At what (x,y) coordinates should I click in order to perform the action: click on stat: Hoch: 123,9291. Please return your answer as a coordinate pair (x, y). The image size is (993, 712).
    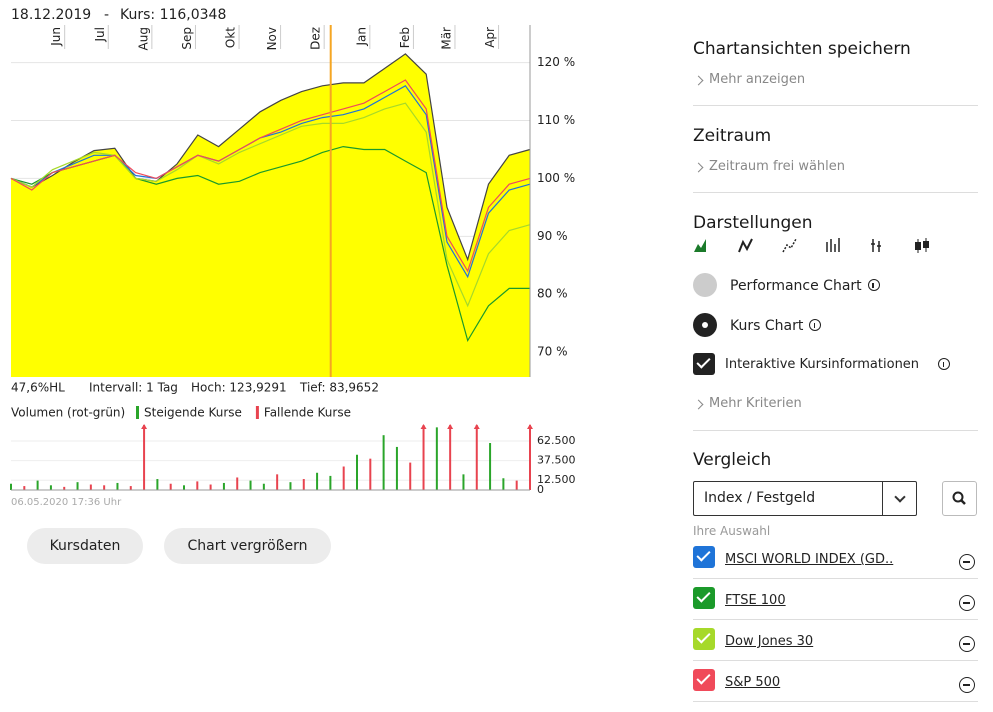
    Looking at the image, I should click on (239, 388).